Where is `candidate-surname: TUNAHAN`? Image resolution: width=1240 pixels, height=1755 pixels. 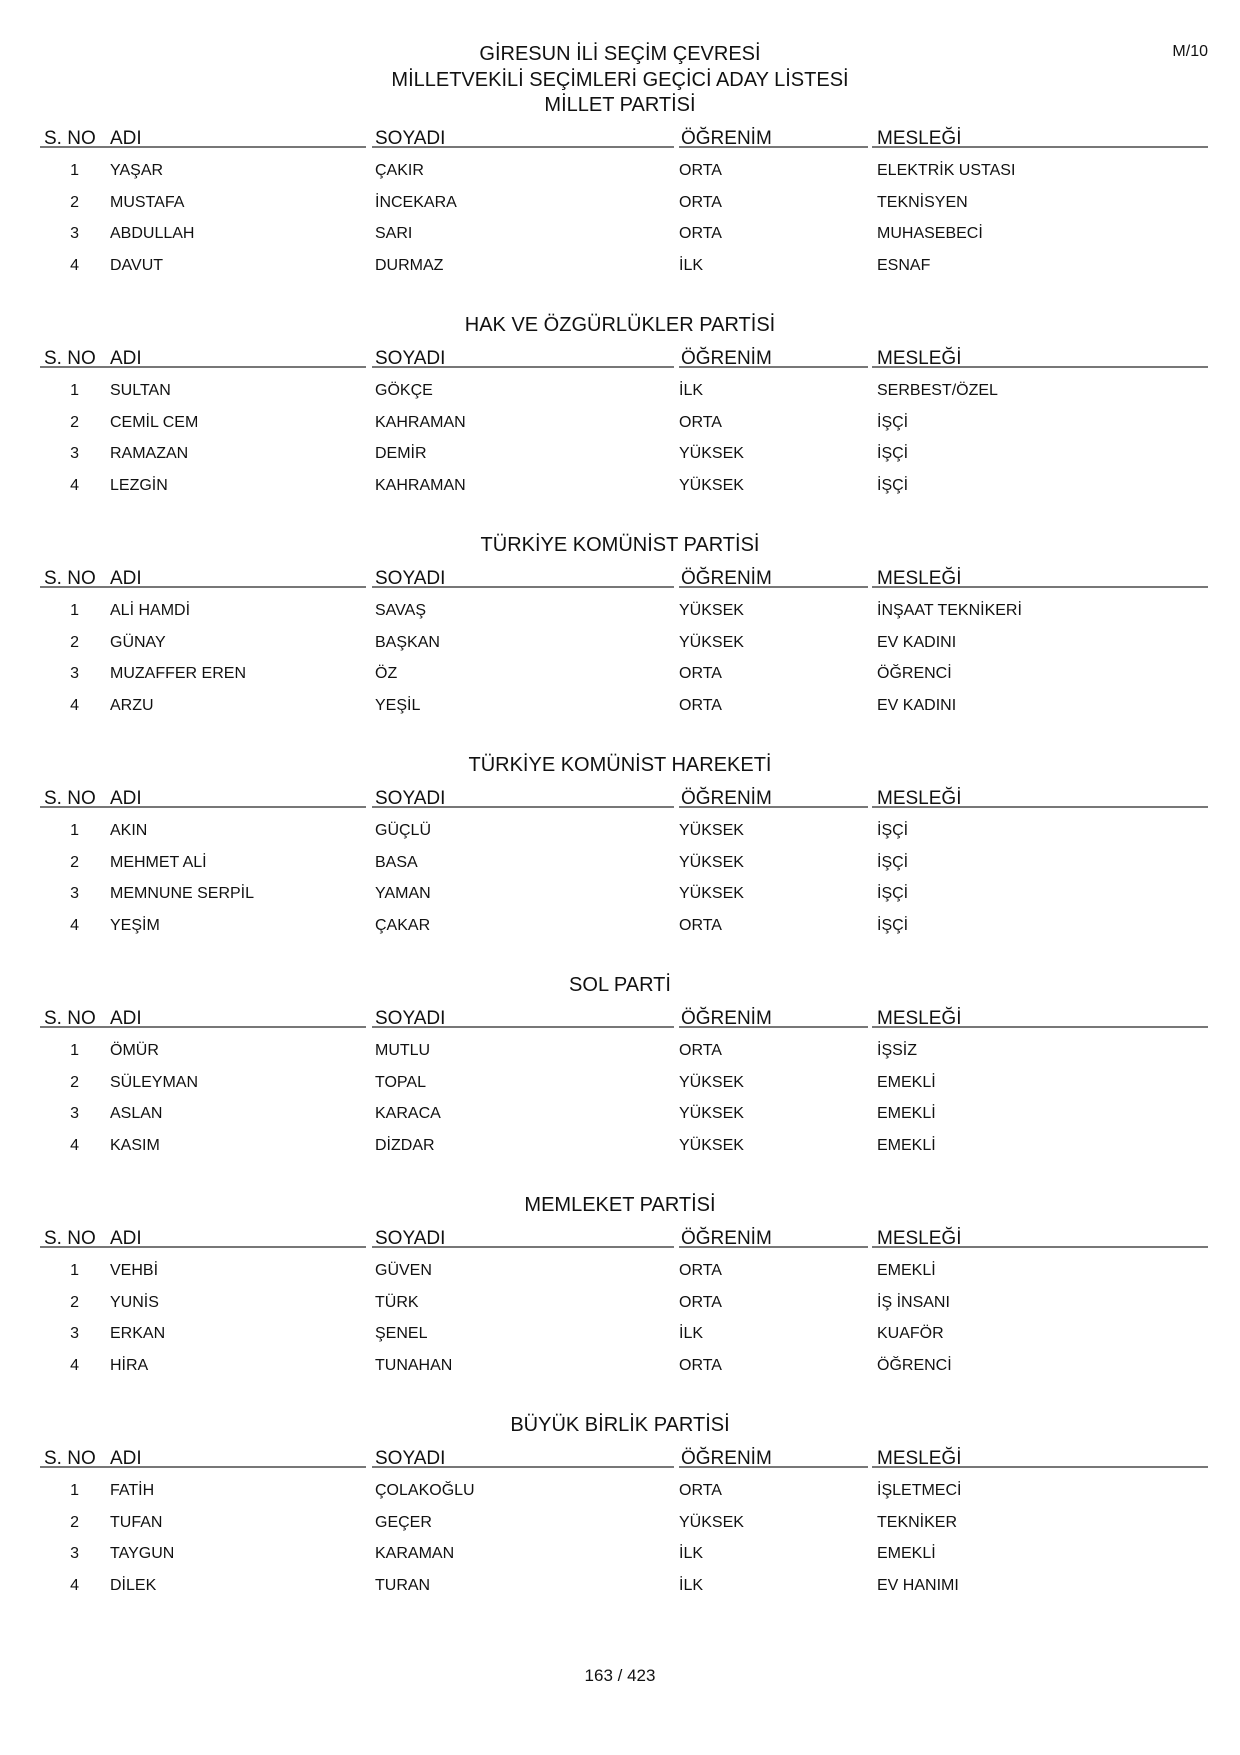 candidate-surname: TUNAHAN is located at coordinates (414, 1365).